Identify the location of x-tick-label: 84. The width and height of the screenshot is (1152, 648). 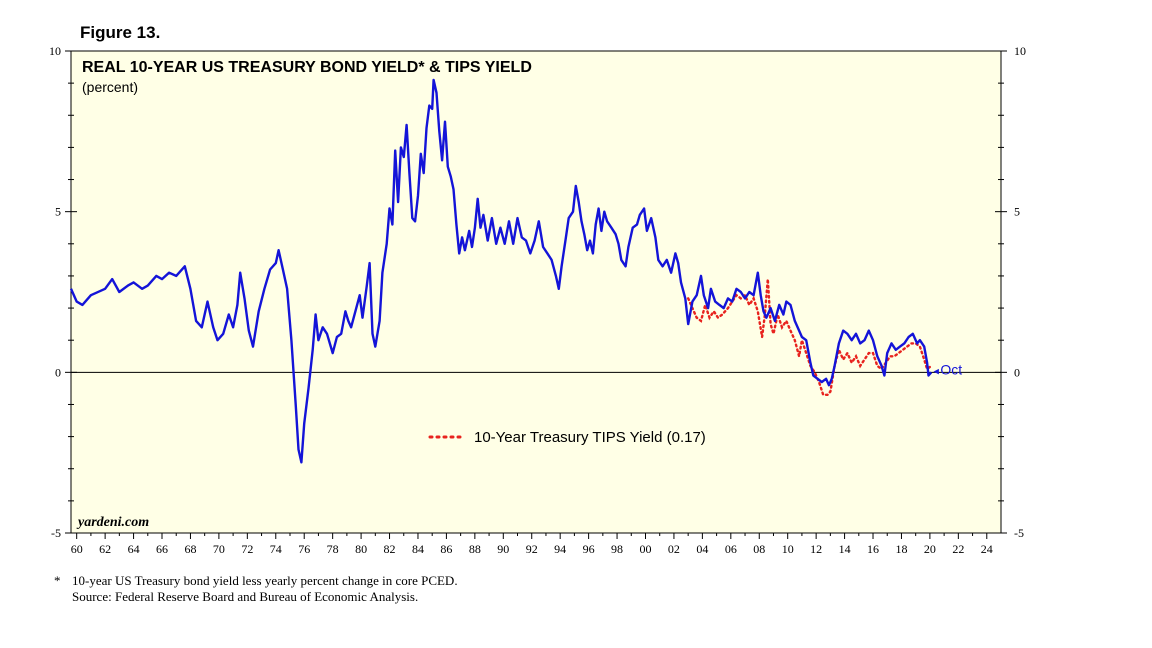
(418, 549).